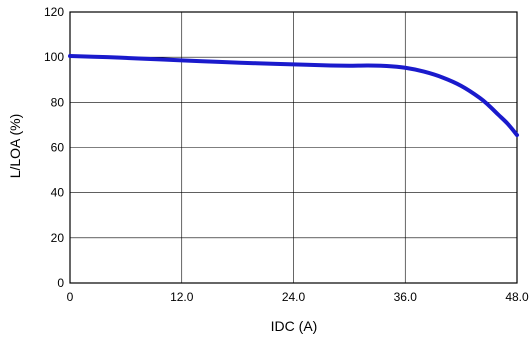  I want to click on x-tick-label: 36.0, so click(406, 297).